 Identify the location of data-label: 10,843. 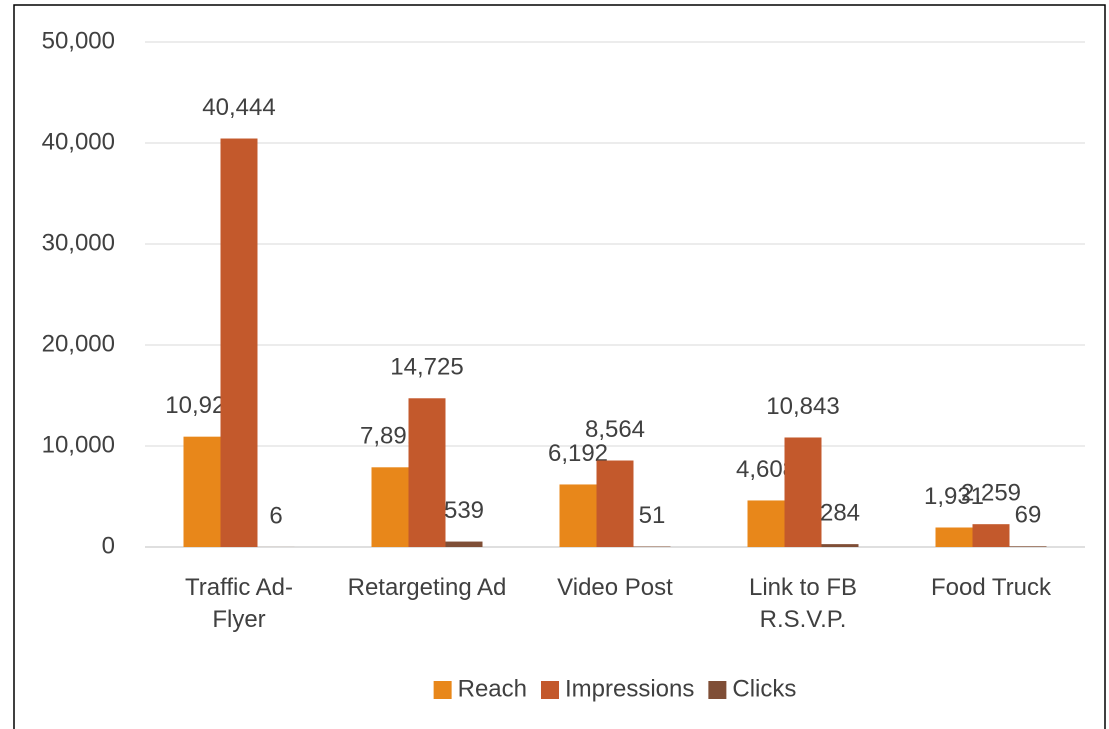
(802, 406).